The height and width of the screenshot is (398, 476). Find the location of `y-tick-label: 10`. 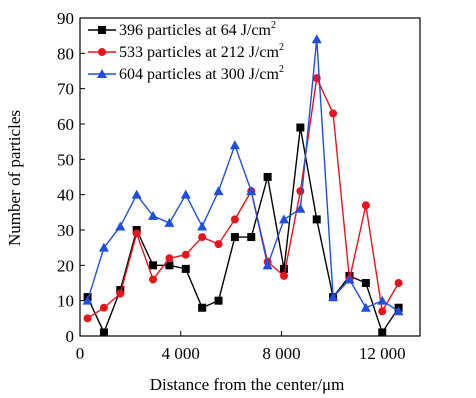

y-tick-label: 10 is located at coordinates (65, 301).